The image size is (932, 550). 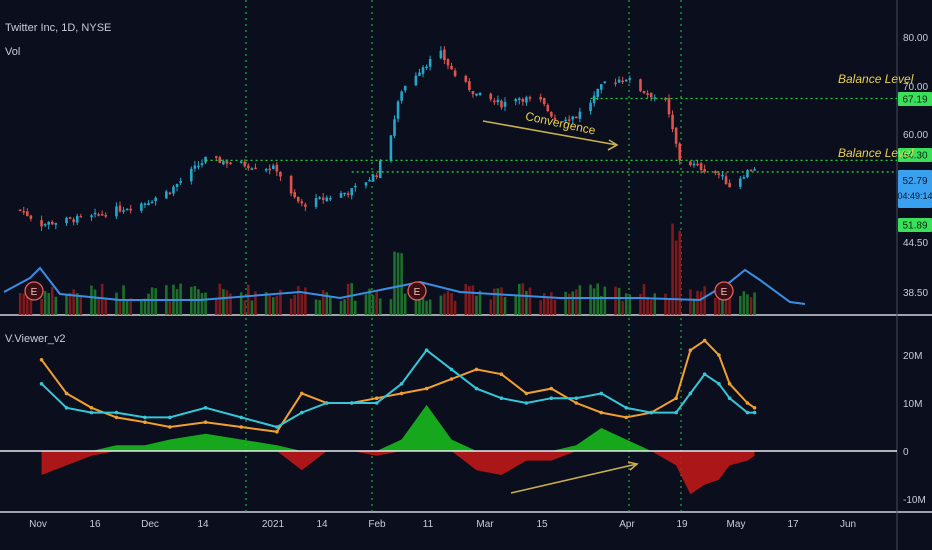 I want to click on time-tick-label: Feb, so click(x=377, y=524).